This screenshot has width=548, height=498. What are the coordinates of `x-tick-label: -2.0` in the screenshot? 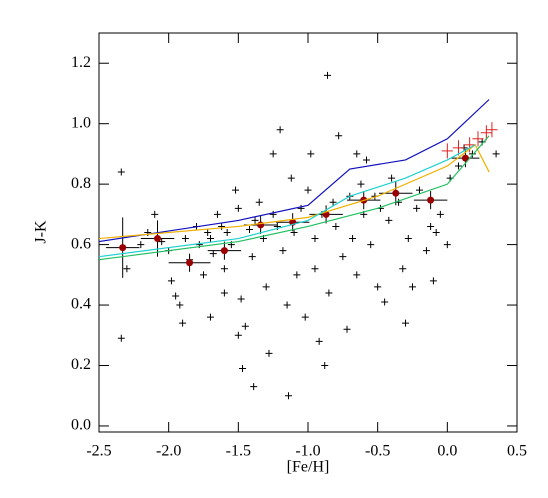 It's located at (168, 451).